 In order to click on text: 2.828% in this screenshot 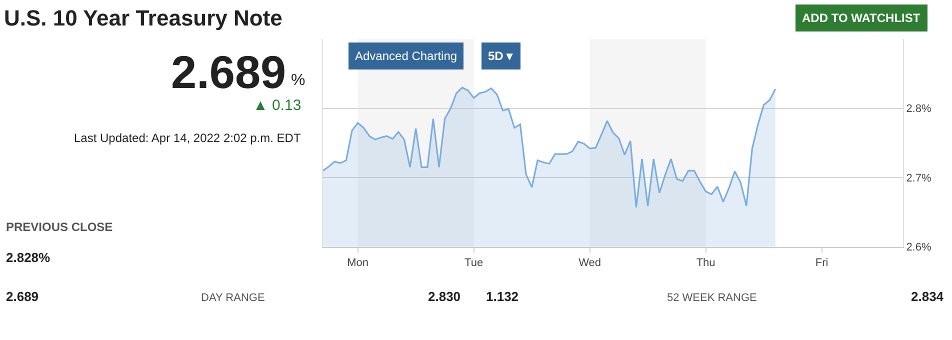, I will do `click(28, 257)`.